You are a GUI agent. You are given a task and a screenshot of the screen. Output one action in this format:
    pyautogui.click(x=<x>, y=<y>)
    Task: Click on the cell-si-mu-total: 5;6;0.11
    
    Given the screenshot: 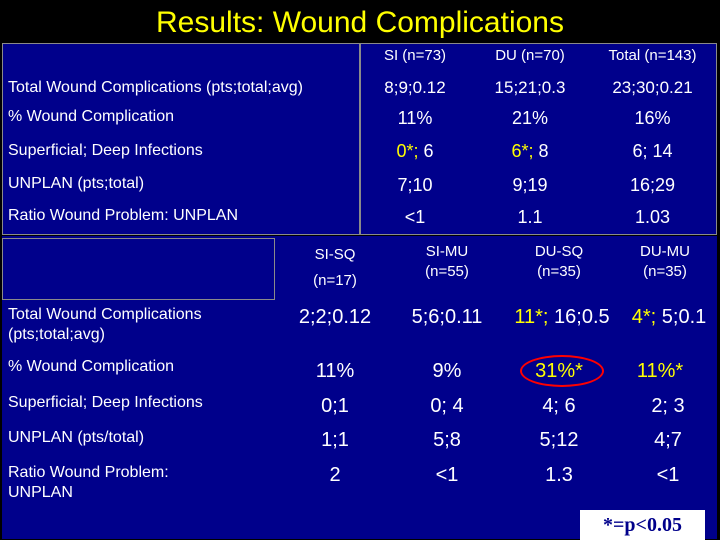 What is the action you would take?
    pyautogui.click(x=447, y=317)
    